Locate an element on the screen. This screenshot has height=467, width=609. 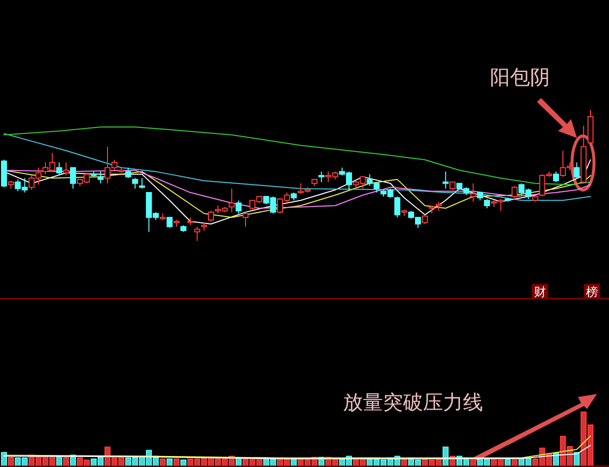
text: 榜 is located at coordinates (592, 292).